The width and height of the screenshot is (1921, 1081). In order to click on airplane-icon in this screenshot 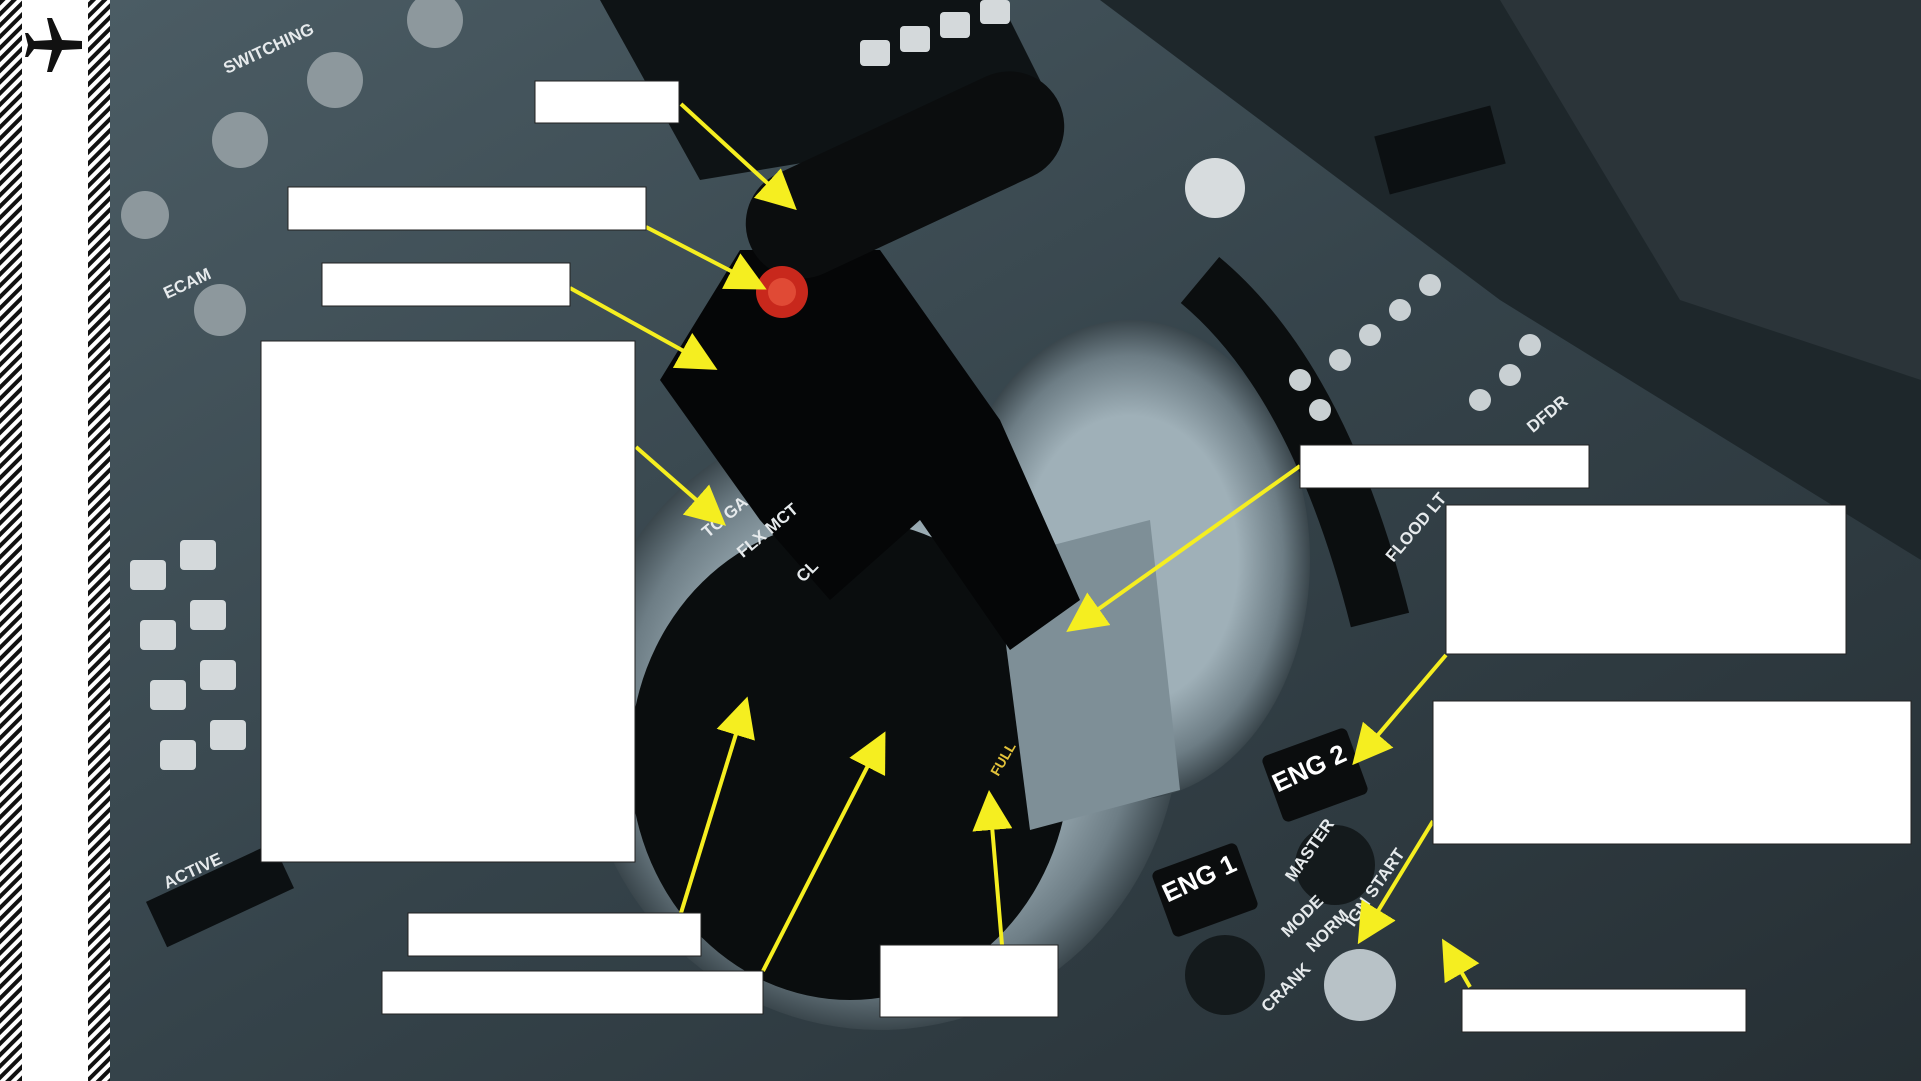, I will do `click(53, 45)`.